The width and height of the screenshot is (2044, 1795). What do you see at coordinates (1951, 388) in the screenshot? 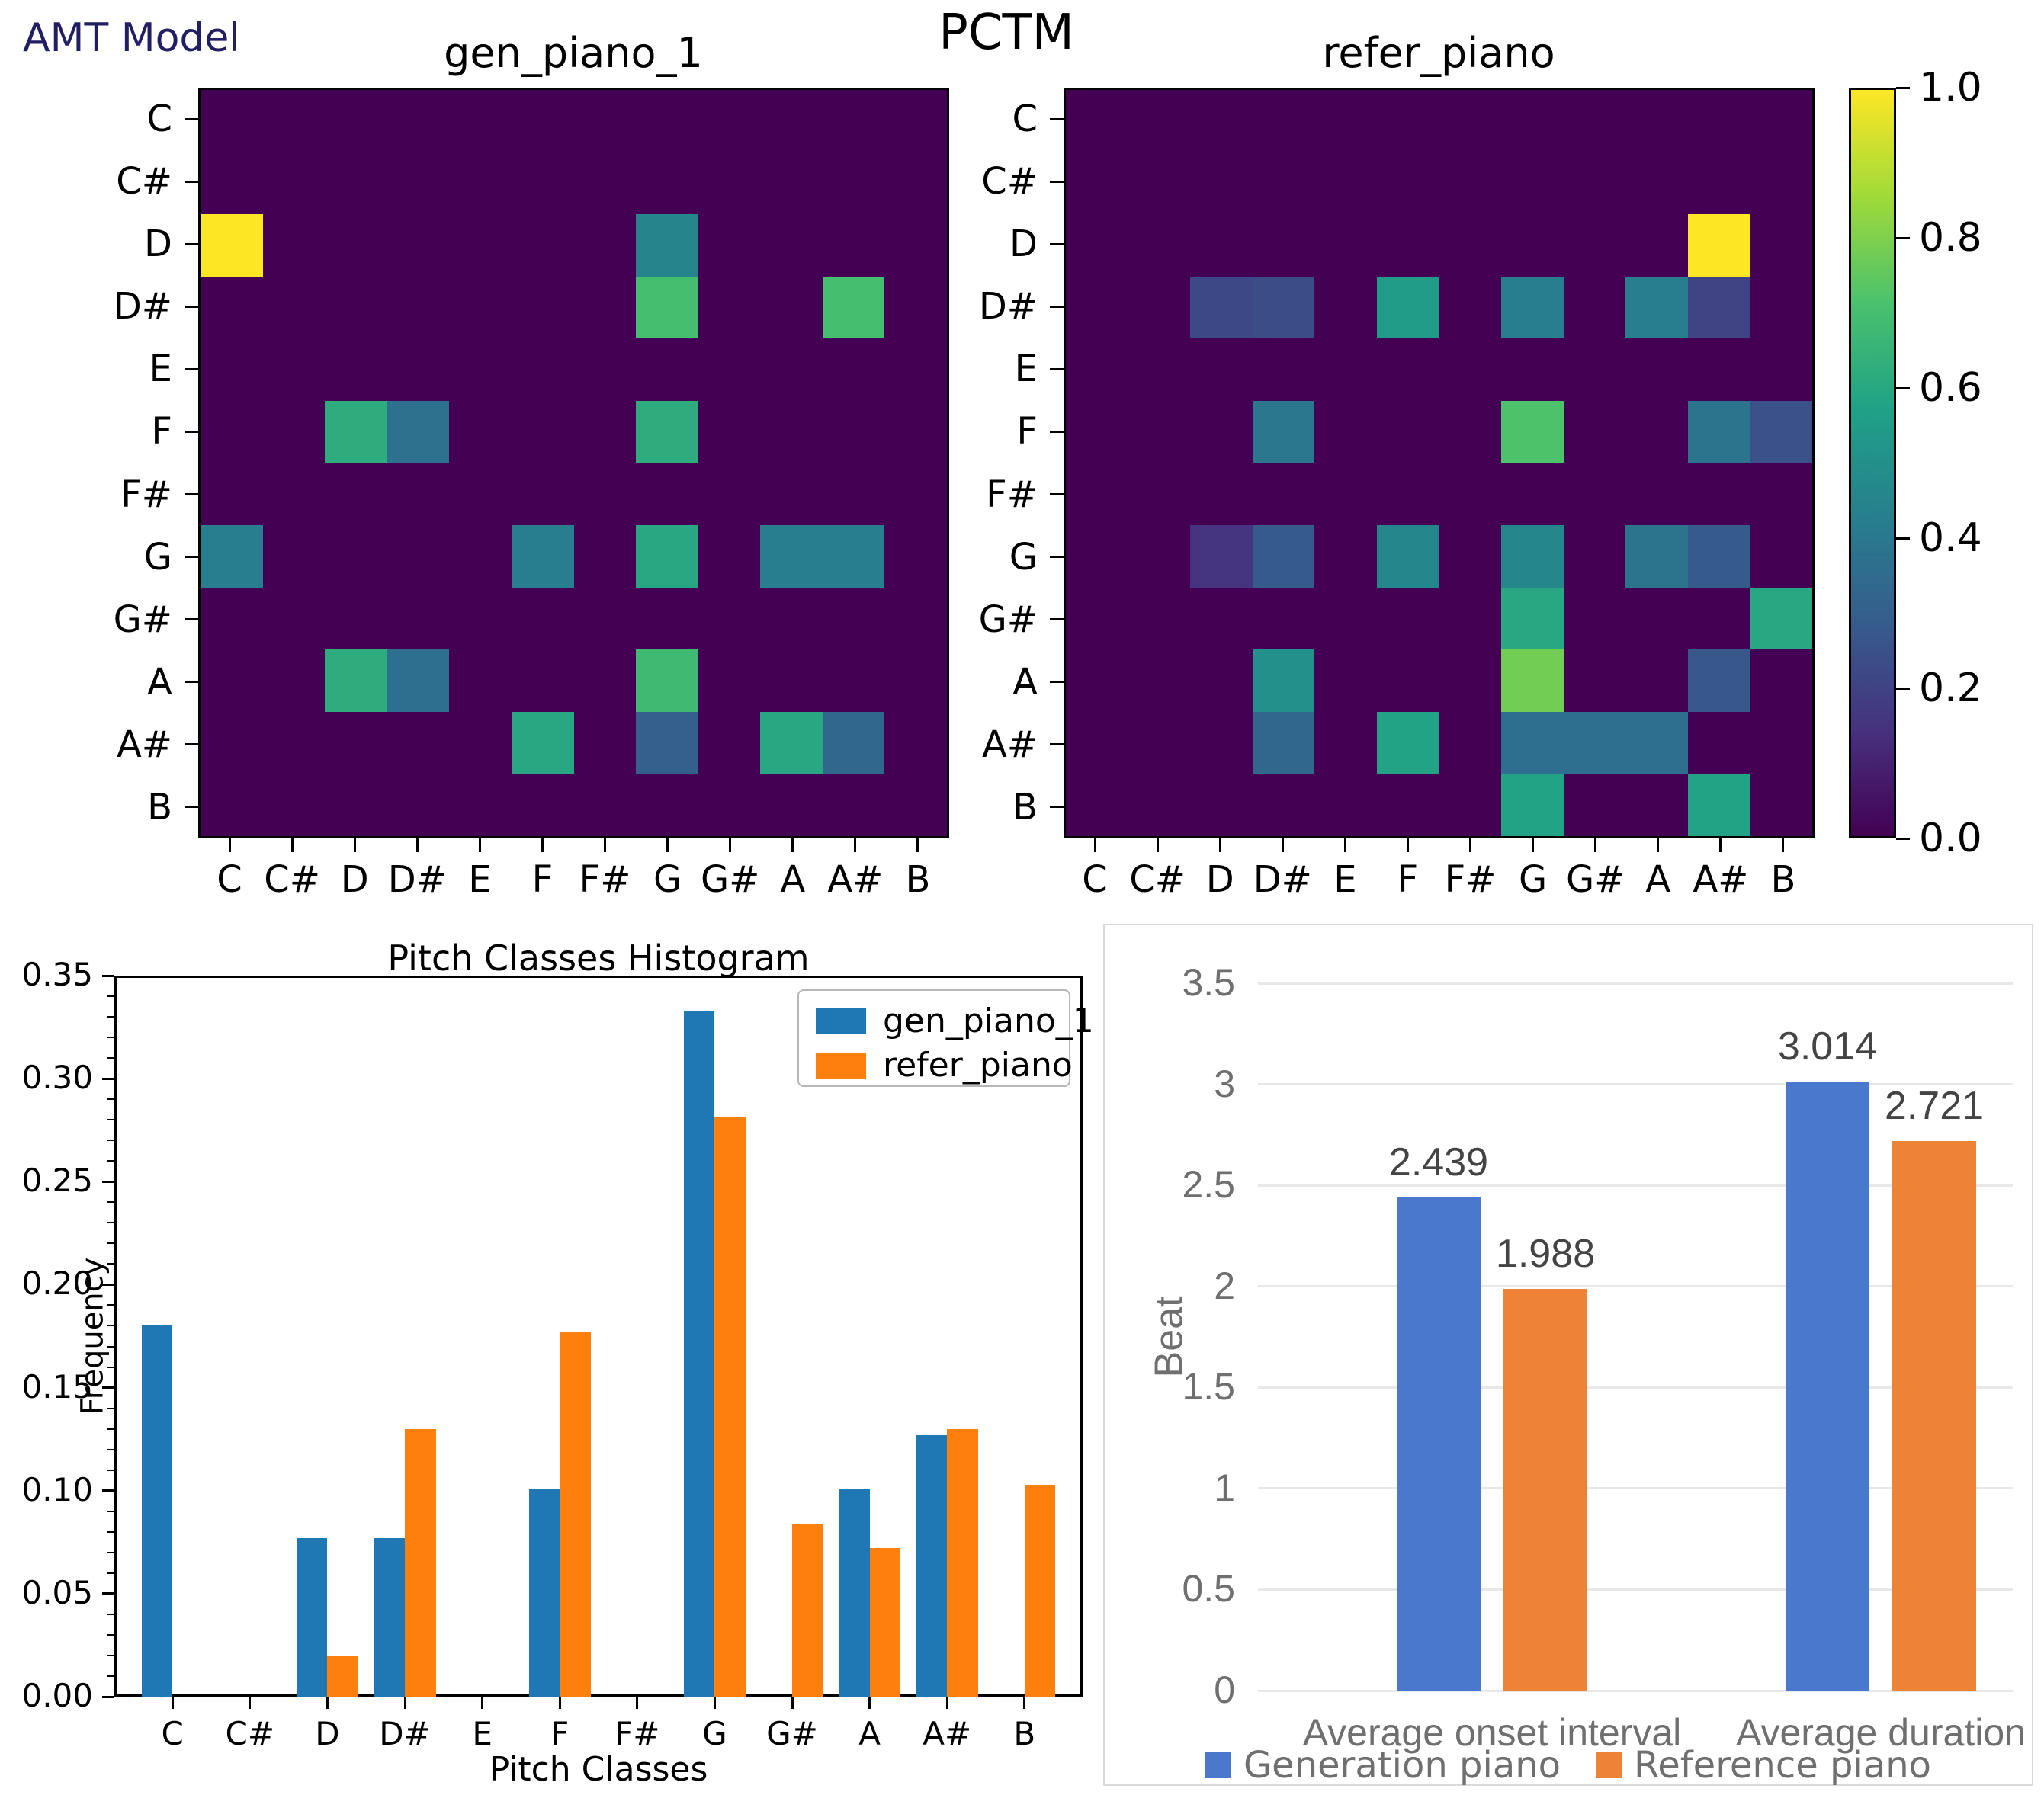
I see `colorbar-tick-label: 0.6` at bounding box center [1951, 388].